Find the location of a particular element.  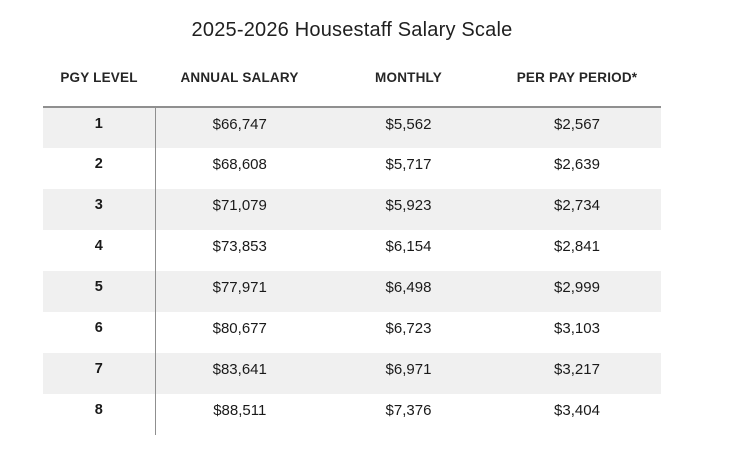

annual-salary-cell: $80,677 is located at coordinates (239, 328).